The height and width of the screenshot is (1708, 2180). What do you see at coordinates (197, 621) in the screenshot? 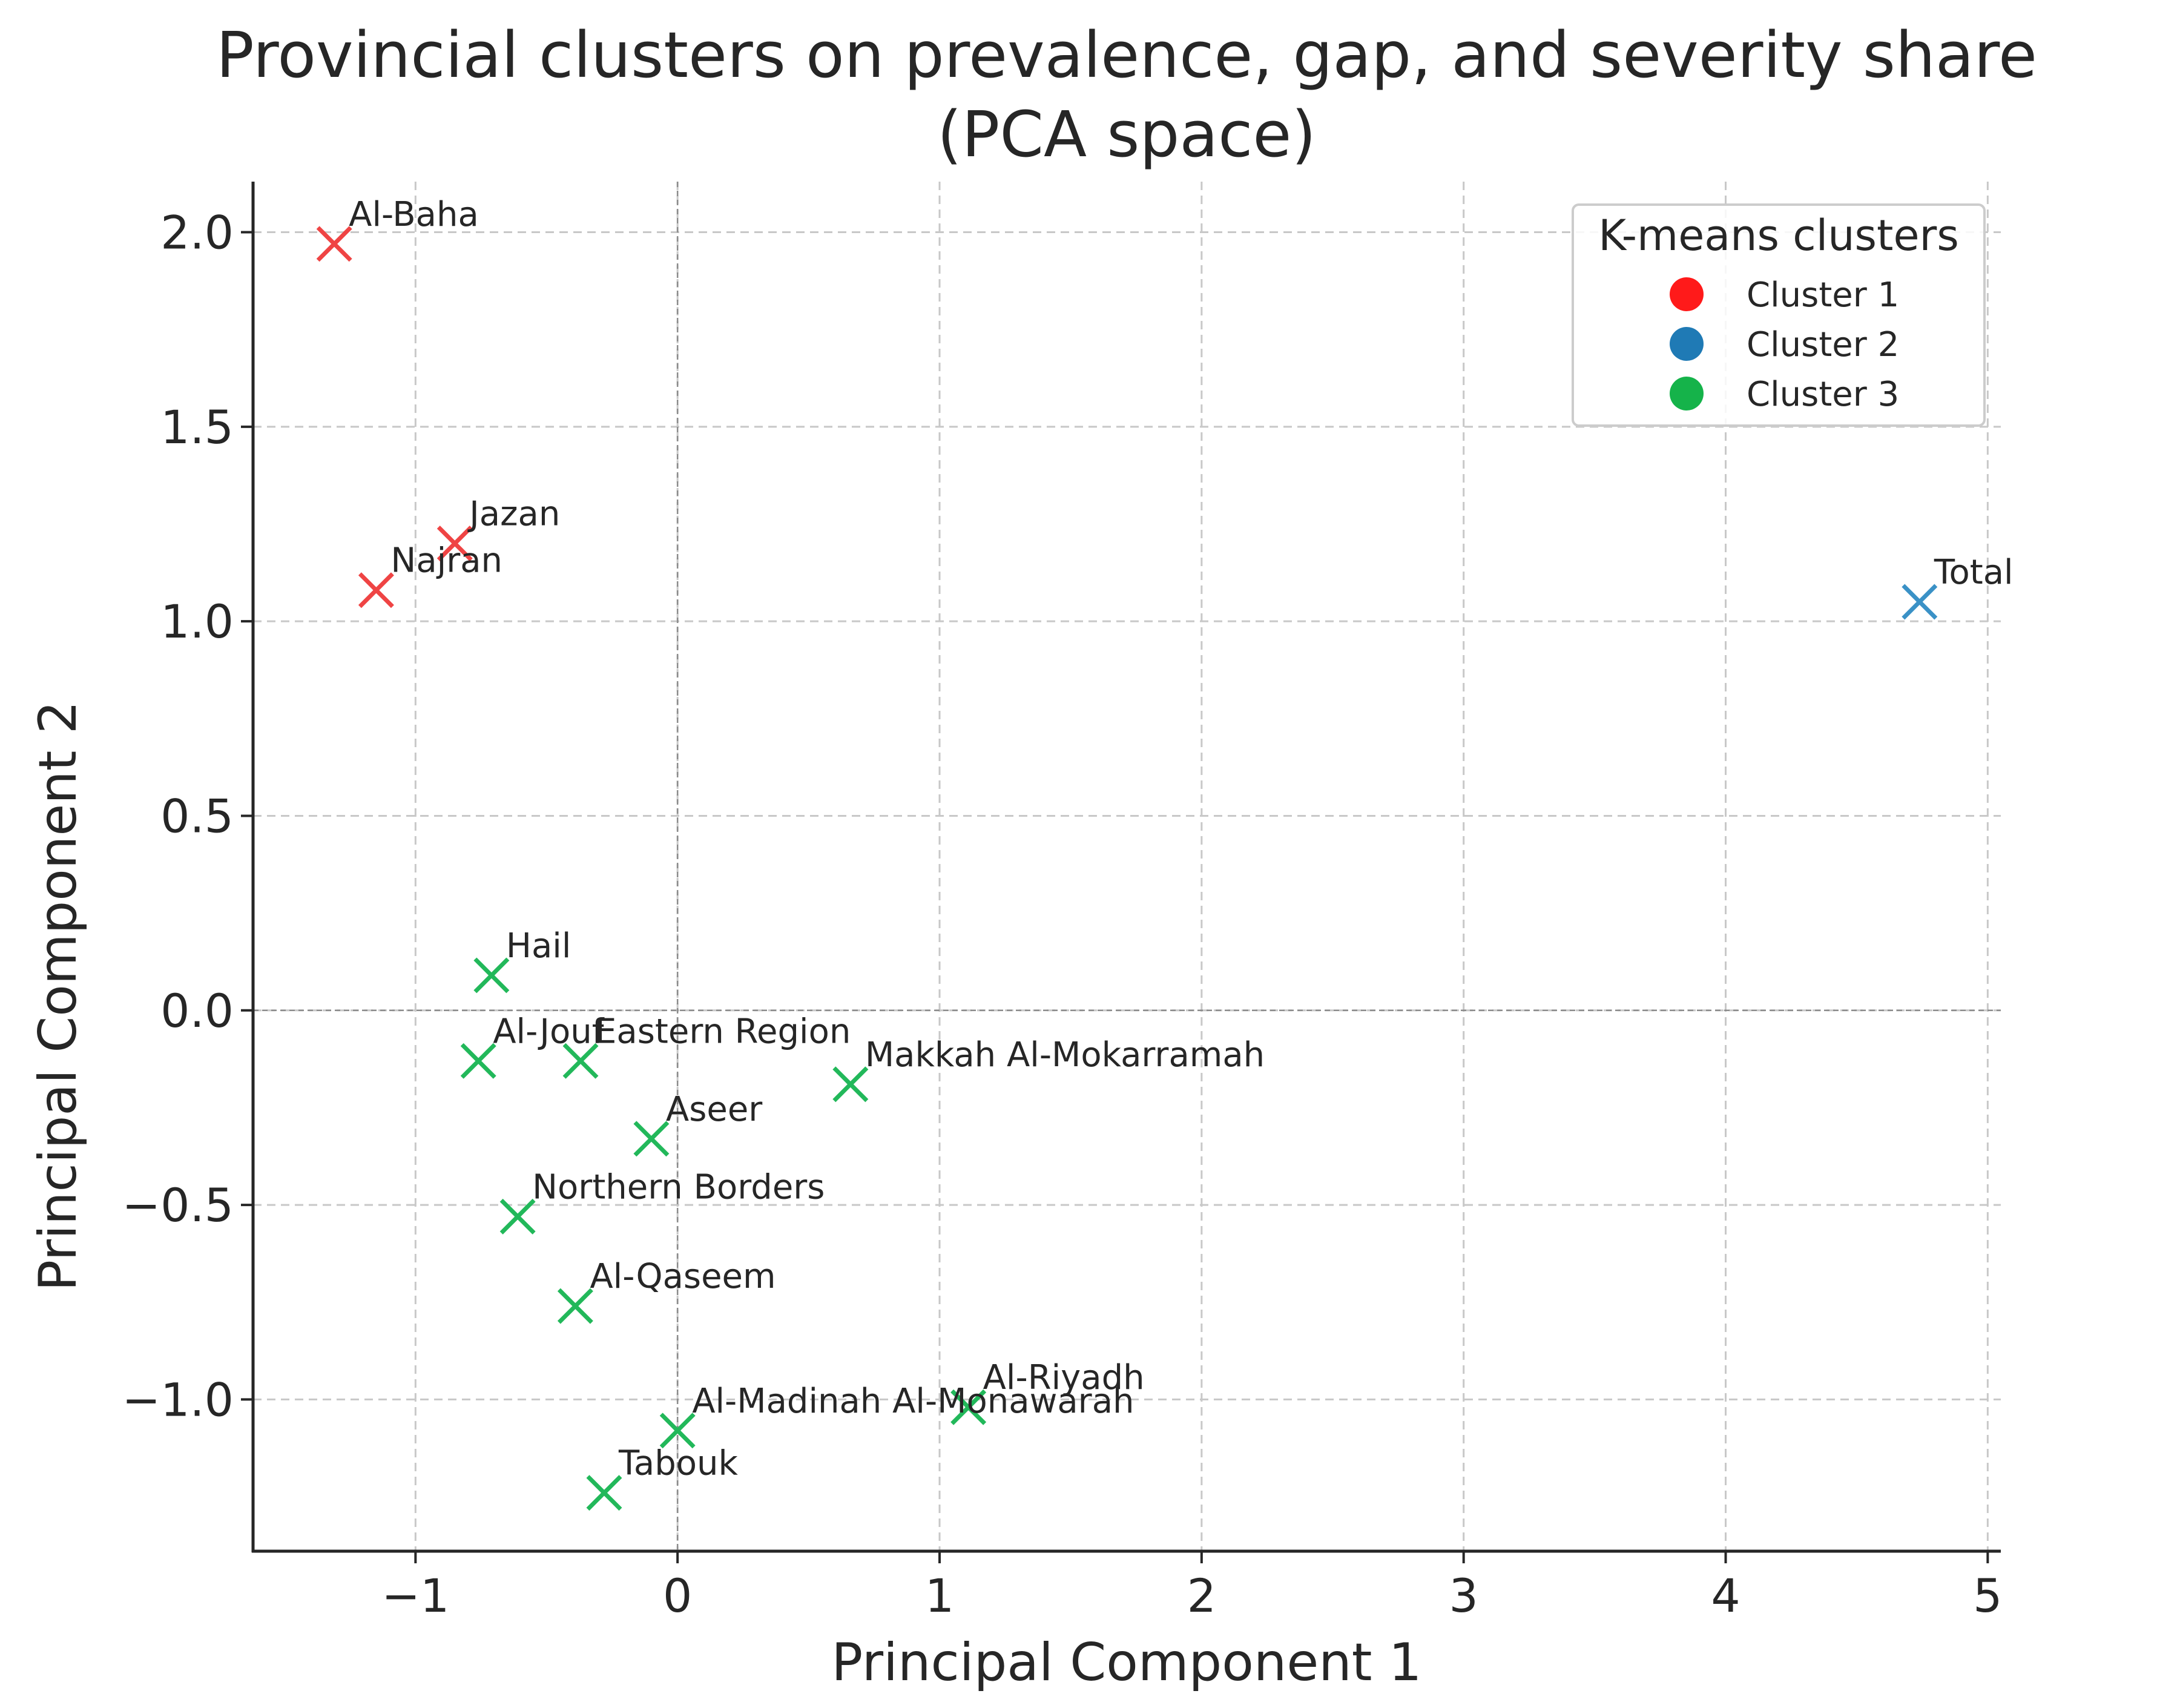
I see `y-tick-label: 1.0` at bounding box center [197, 621].